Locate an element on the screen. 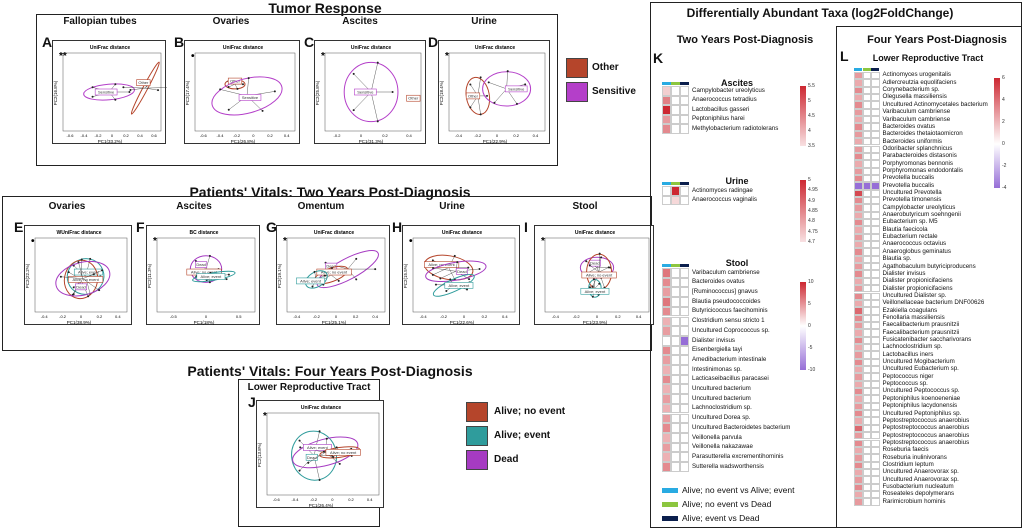 The width and height of the screenshot is (1024, 530). significance-E: • is located at coordinates (33, 241).